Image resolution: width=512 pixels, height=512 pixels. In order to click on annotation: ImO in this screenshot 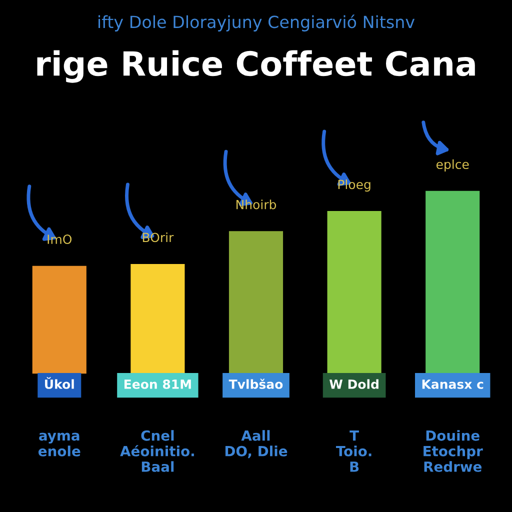, I will do `click(60, 239)`.